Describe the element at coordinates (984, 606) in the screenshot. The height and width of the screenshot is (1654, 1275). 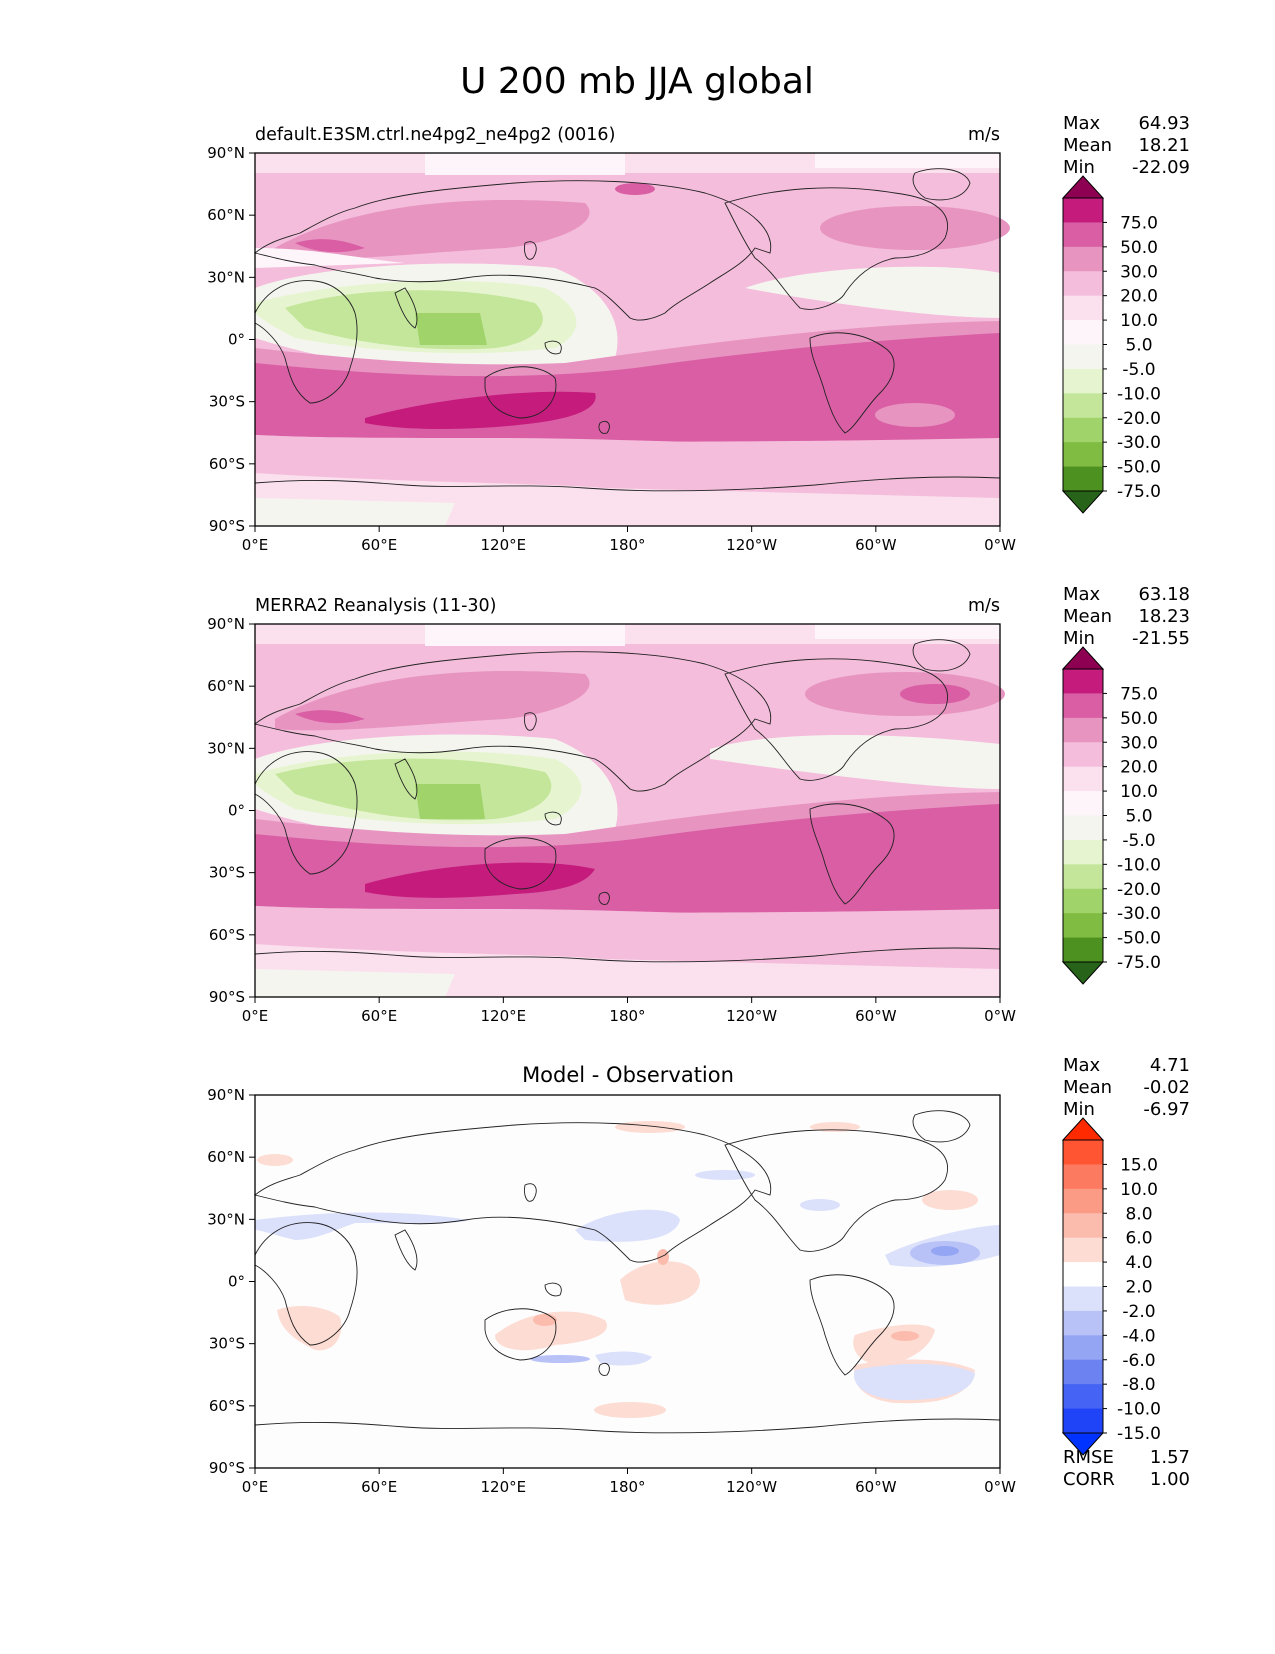
I see `panel-obs-units: m/s` at that location.